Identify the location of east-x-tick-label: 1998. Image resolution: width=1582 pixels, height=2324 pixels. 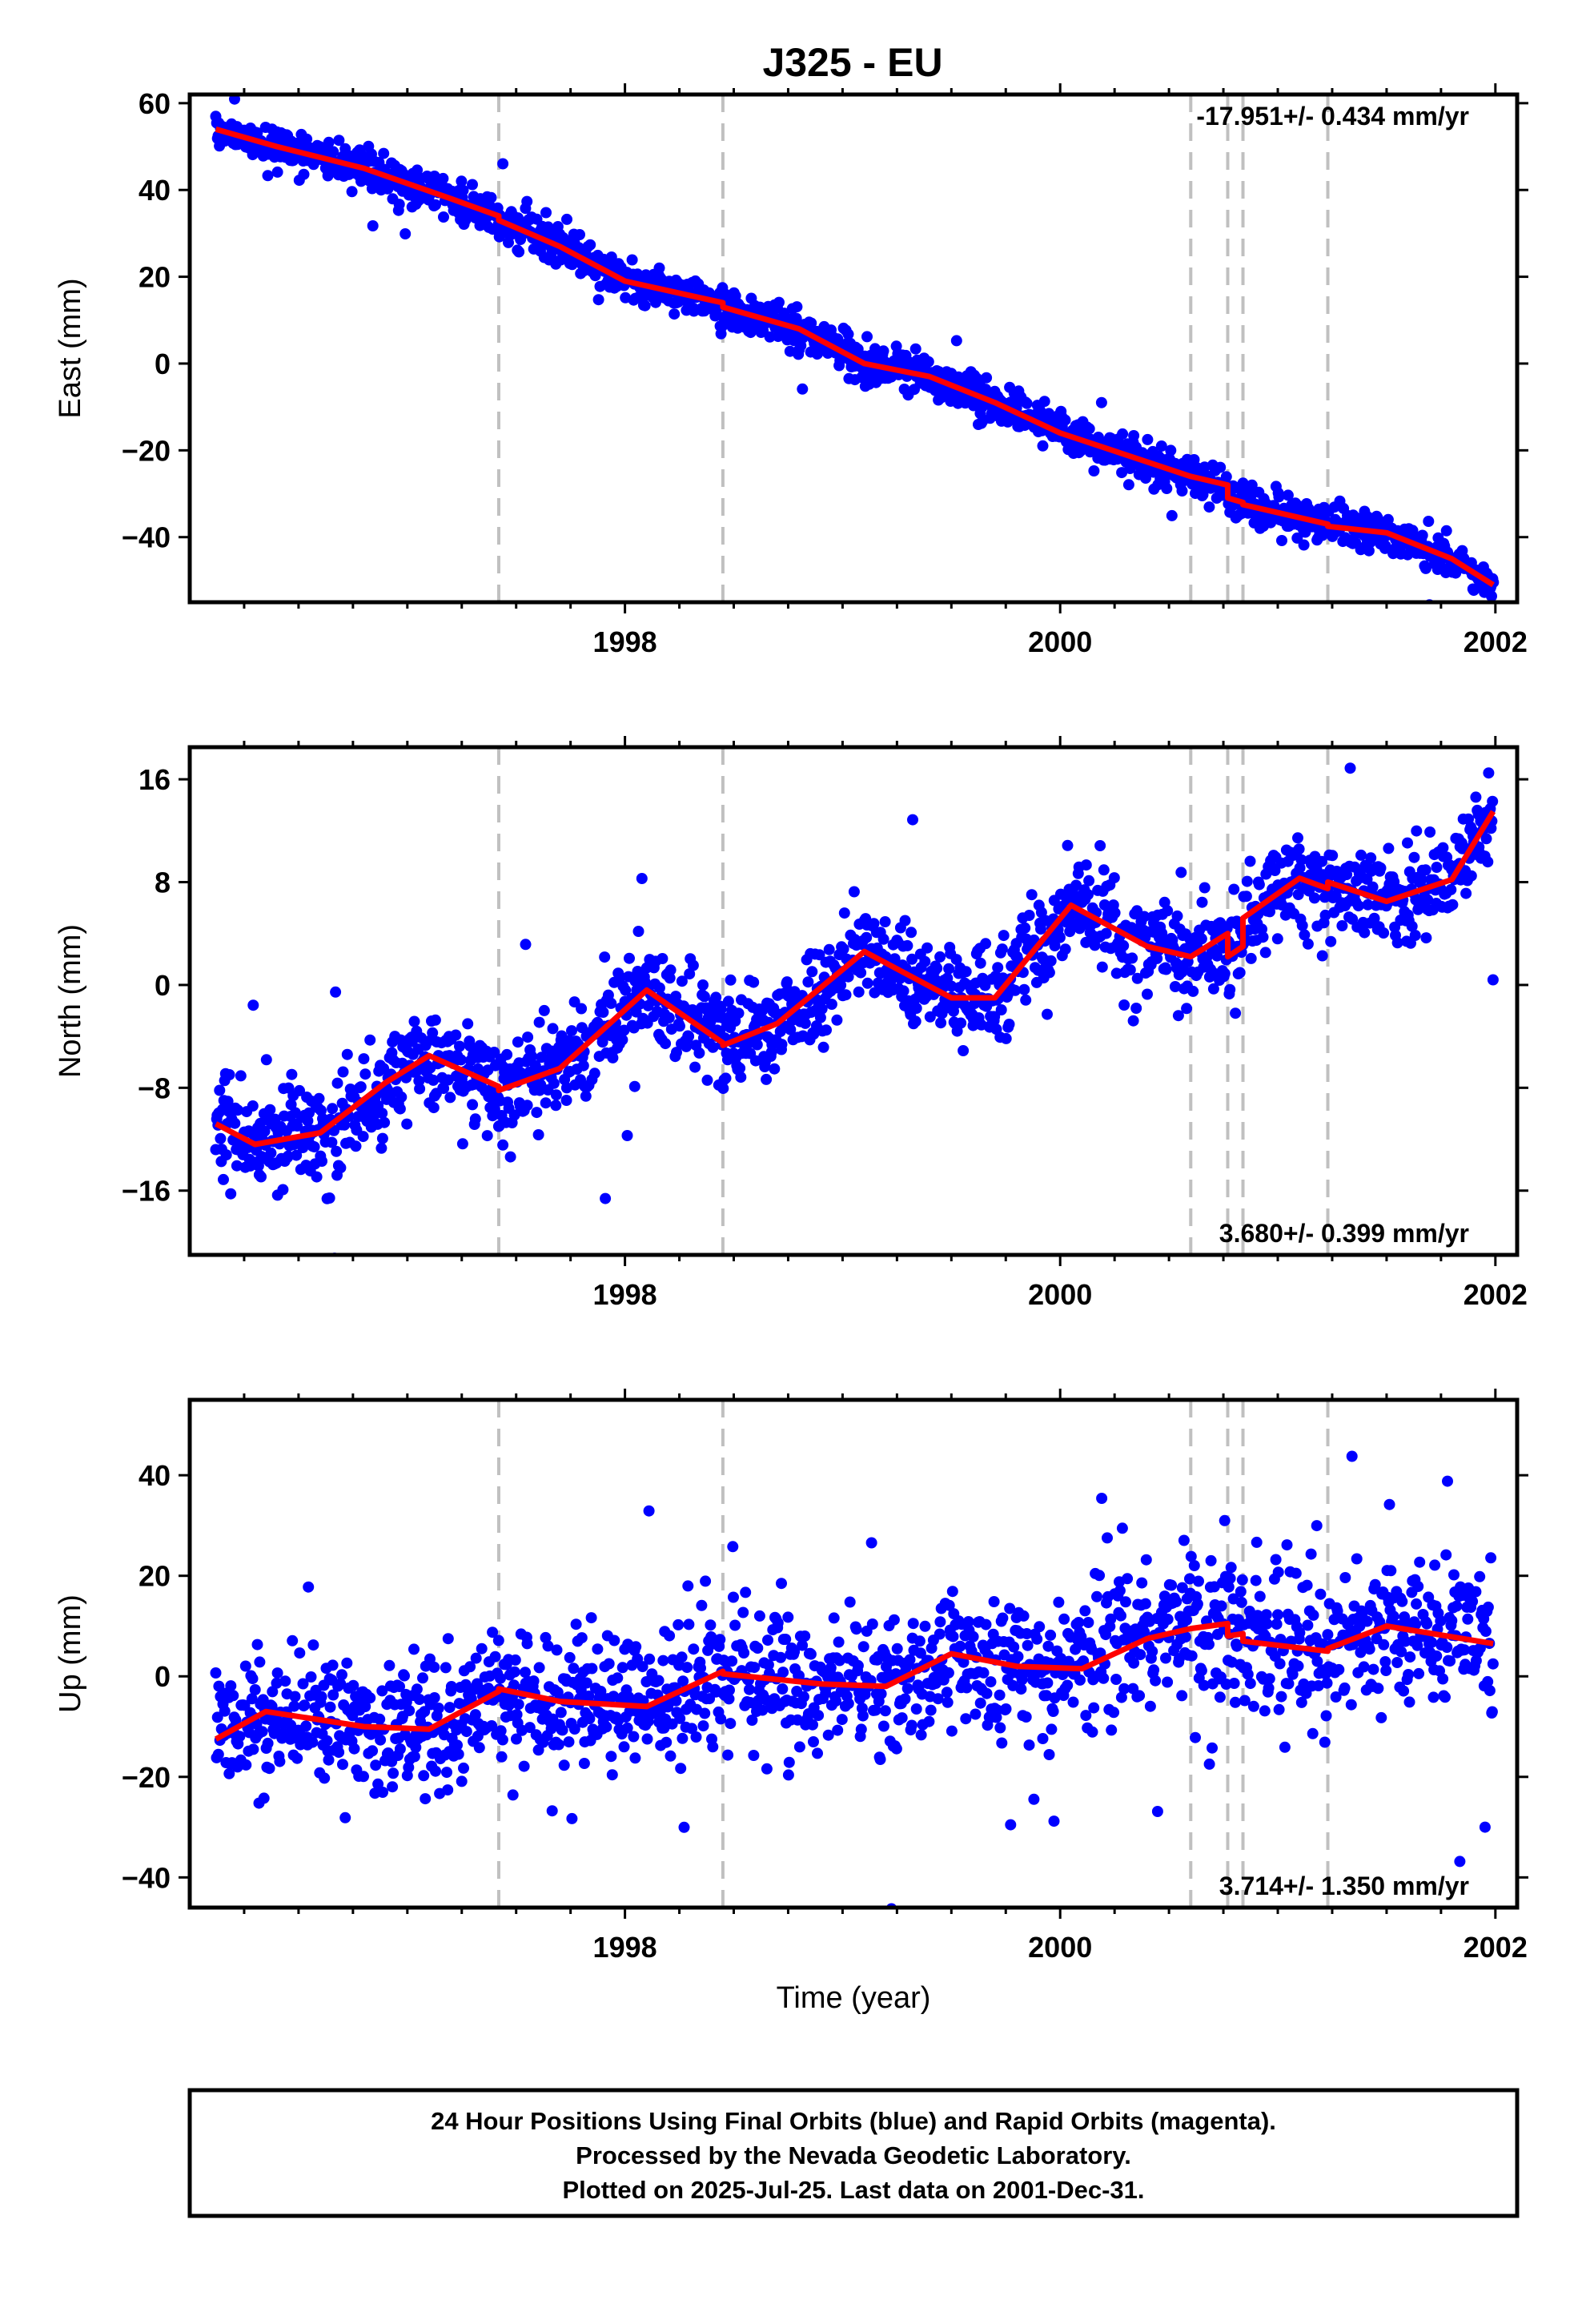
(625, 641).